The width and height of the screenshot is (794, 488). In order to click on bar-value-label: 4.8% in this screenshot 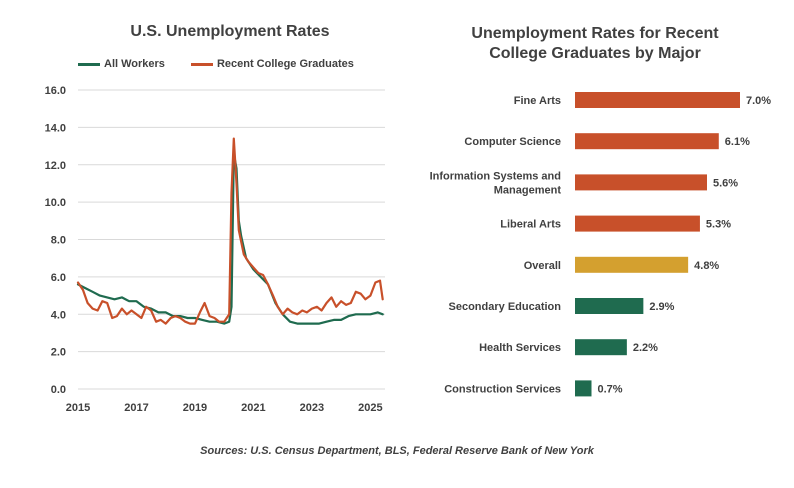, I will do `click(706, 266)`.